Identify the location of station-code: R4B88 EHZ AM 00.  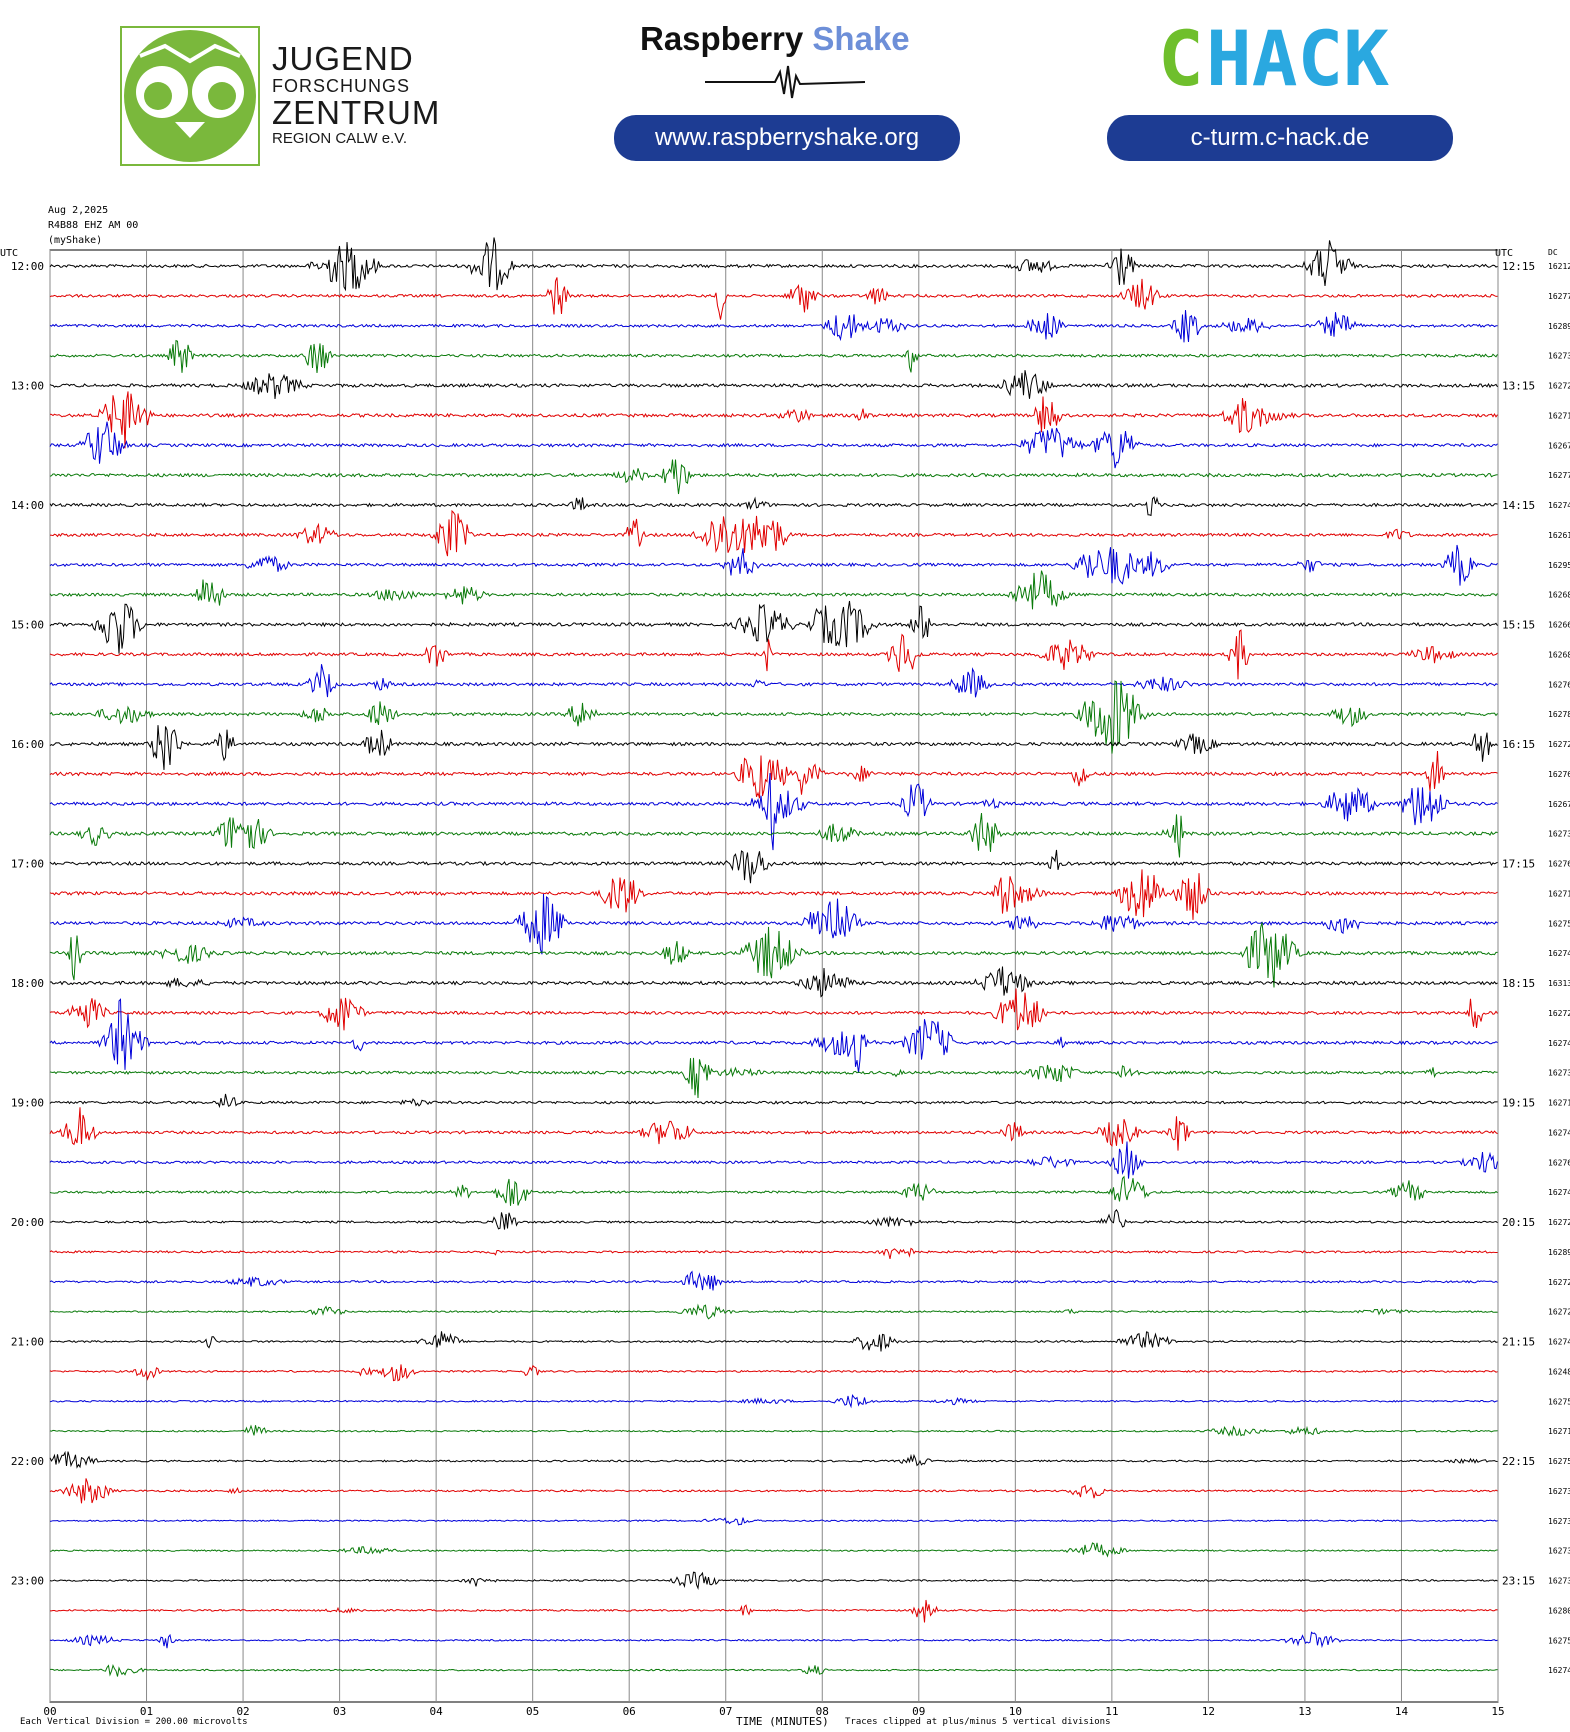
(93, 225).